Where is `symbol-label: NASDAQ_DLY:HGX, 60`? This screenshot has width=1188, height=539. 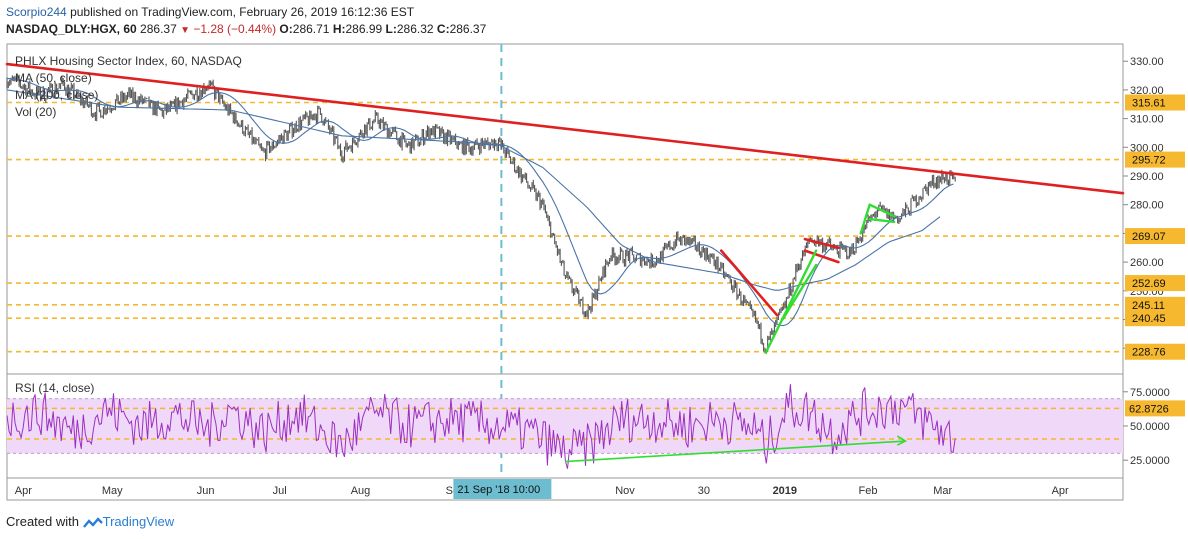 symbol-label: NASDAQ_DLY:HGX, 60 is located at coordinates (71, 29).